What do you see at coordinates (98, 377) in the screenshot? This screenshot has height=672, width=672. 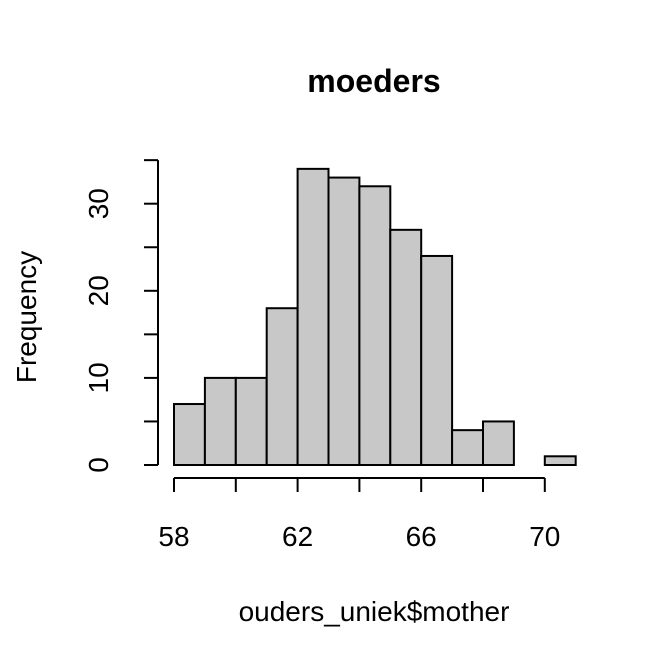 I see `y-tick-label: 10` at bounding box center [98, 377].